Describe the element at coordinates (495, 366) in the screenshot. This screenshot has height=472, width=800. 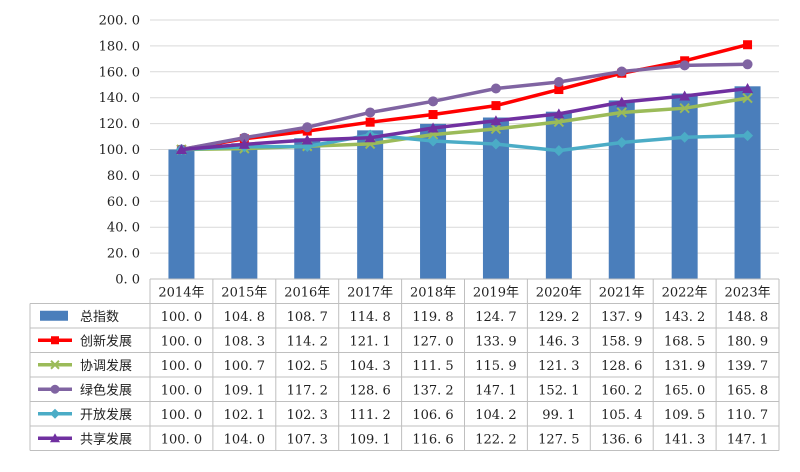
I see `table-cell: 115. 9` at that location.